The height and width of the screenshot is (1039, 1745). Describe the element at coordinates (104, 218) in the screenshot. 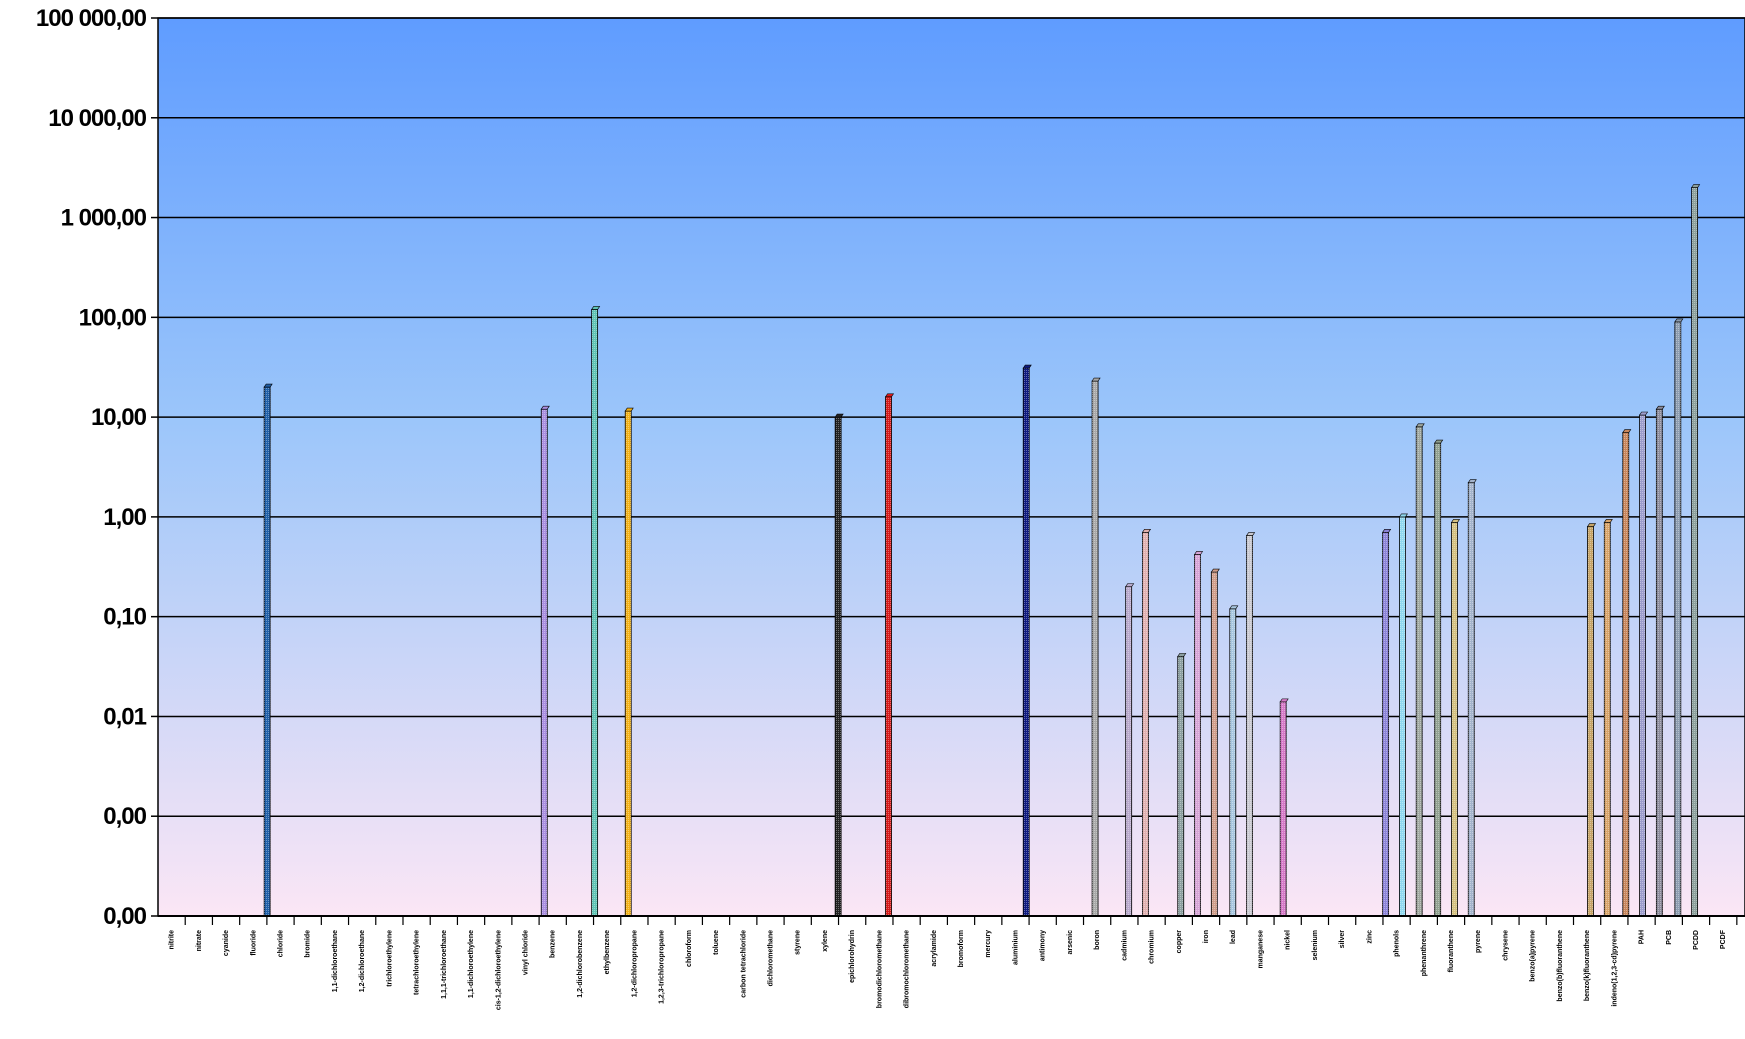

I see `y-tick-label: 1 000,00` at that location.